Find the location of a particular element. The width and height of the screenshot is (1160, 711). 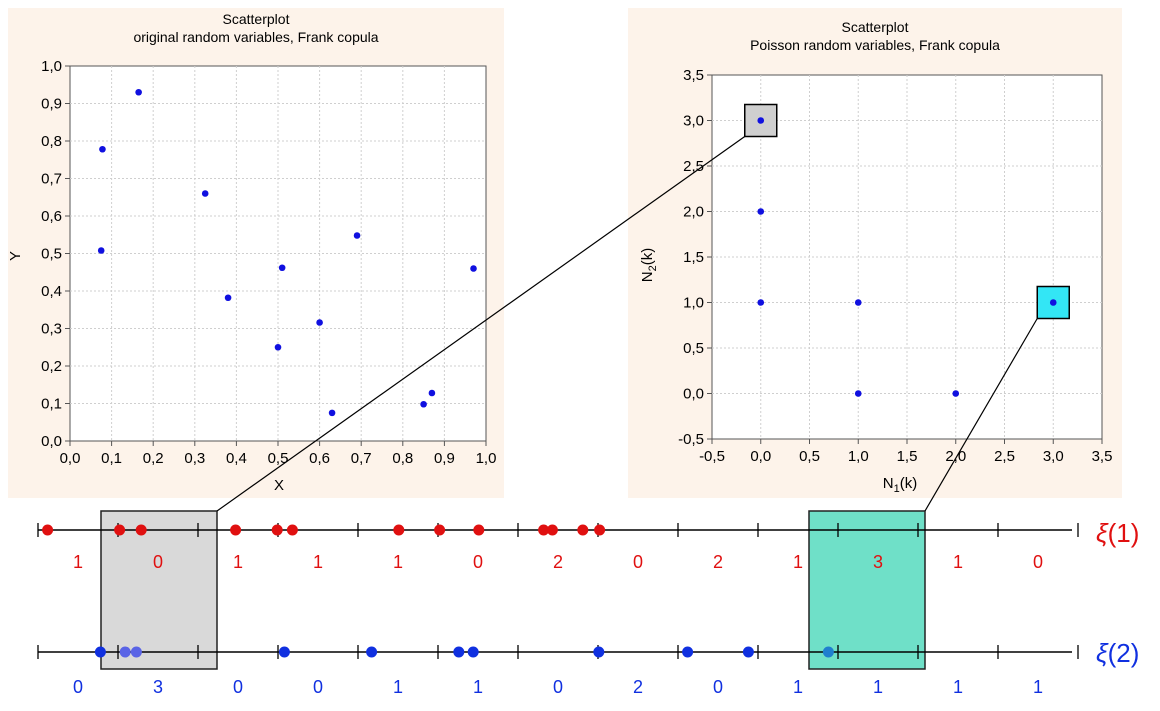

right-x-tick-label: 2,5 is located at coordinates (1004, 456).